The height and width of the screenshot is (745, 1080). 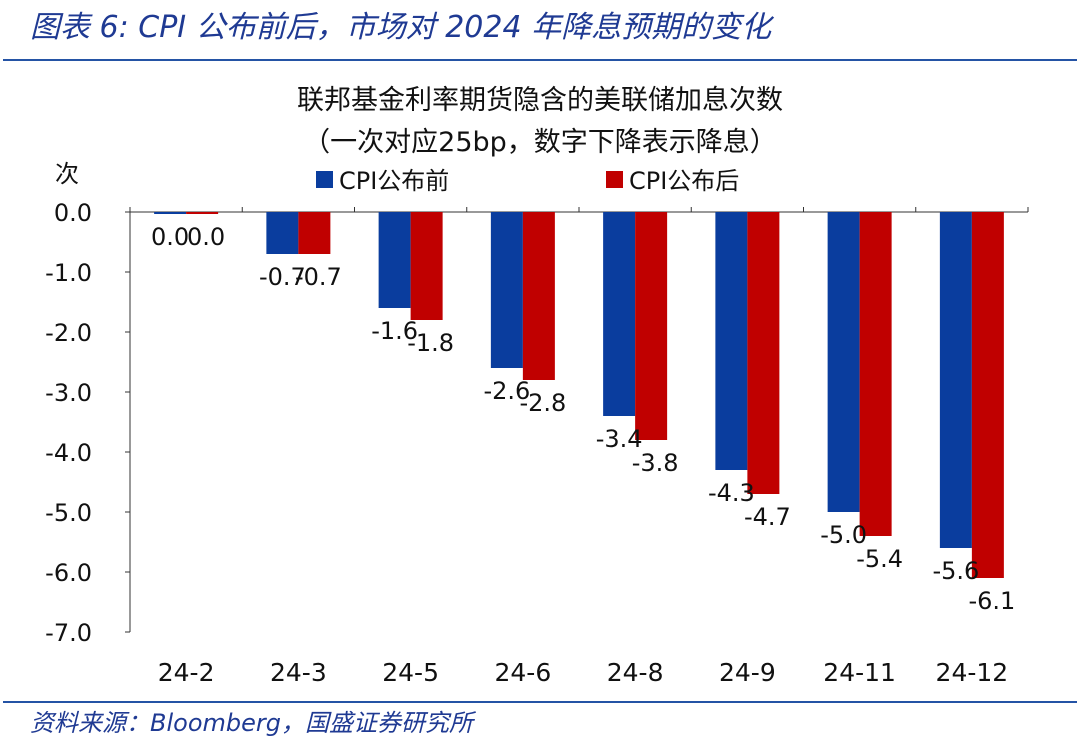 What do you see at coordinates (73, 213) in the screenshot?
I see `y-tick-label: 0.0` at bounding box center [73, 213].